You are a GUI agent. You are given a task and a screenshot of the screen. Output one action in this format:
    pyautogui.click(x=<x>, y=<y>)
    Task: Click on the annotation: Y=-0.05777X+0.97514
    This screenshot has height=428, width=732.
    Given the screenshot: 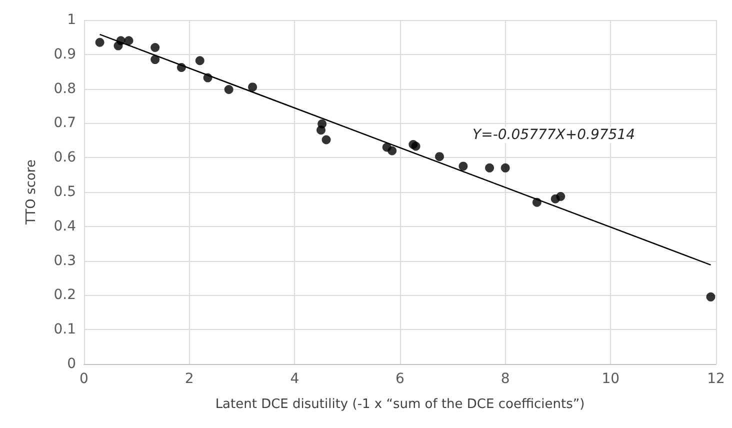 What is the action you would take?
    pyautogui.click(x=554, y=135)
    